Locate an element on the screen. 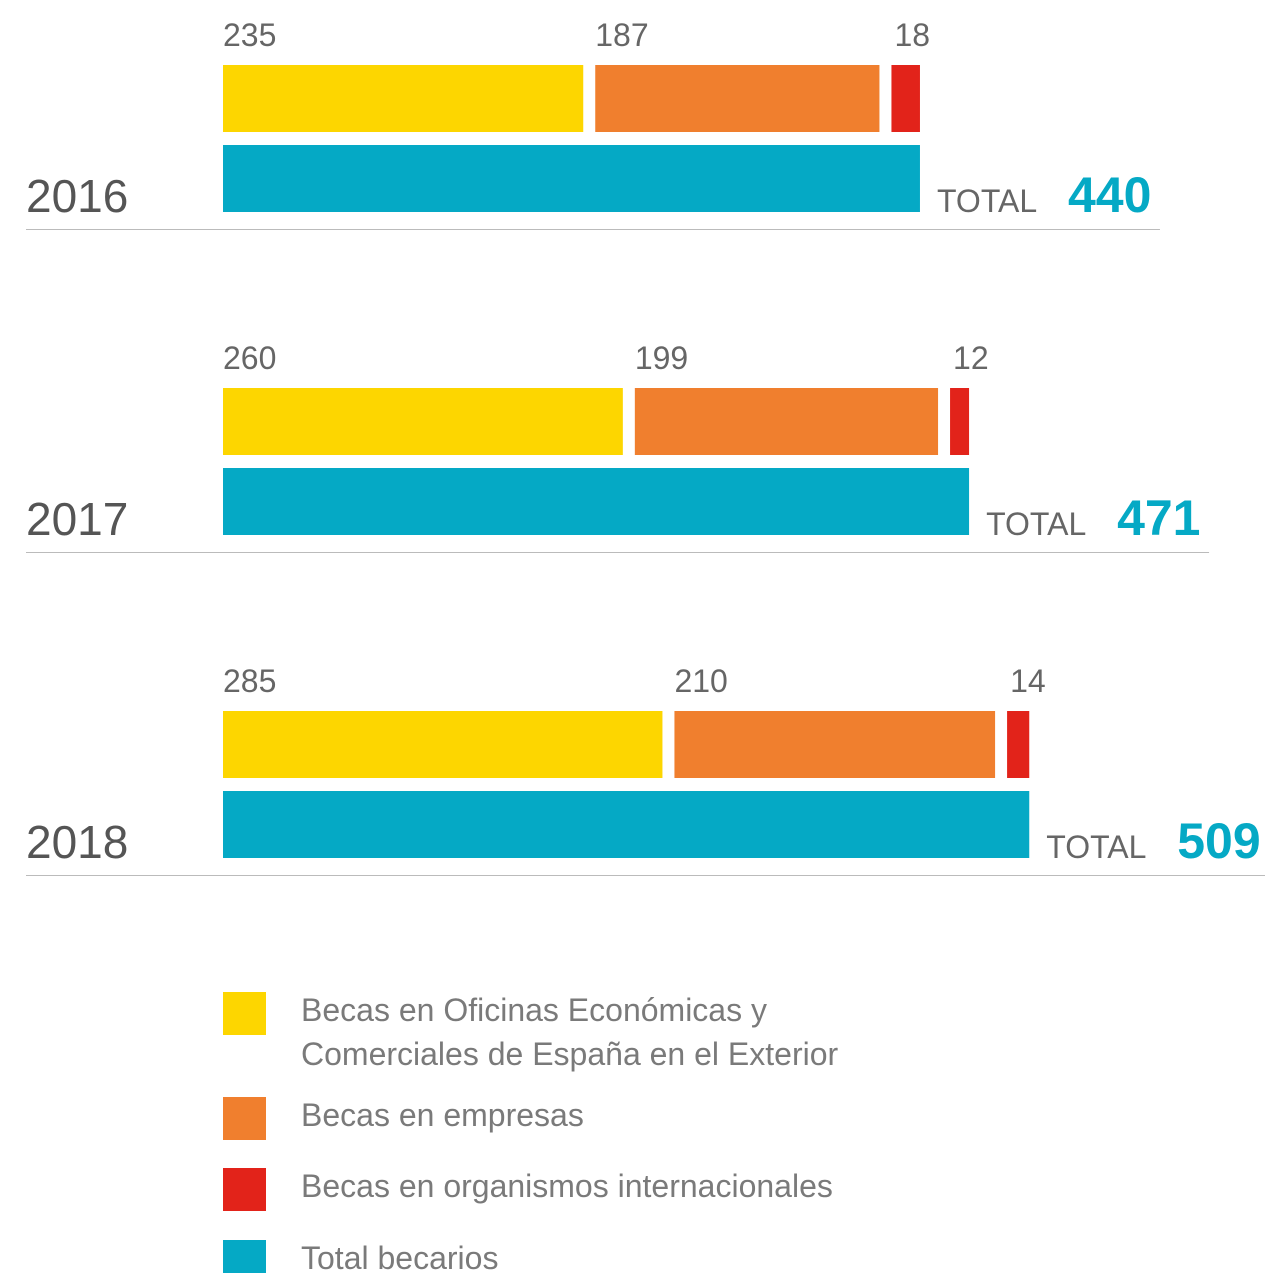  value-label: 12 is located at coordinates (971, 358).